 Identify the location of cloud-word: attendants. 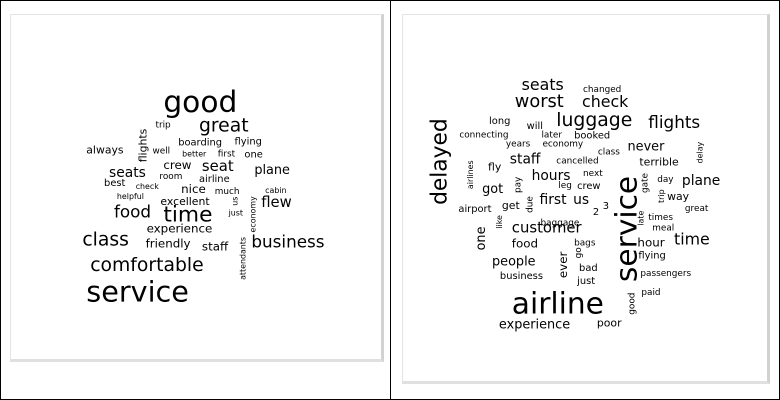
(242, 258).